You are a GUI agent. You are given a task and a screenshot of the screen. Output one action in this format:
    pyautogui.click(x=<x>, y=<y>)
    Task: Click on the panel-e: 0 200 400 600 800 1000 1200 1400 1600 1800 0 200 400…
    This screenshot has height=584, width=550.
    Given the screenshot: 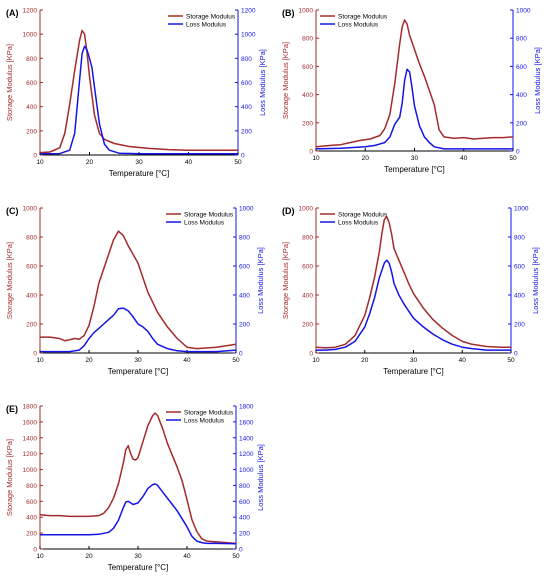 What is the action you would take?
    pyautogui.click(x=135, y=488)
    